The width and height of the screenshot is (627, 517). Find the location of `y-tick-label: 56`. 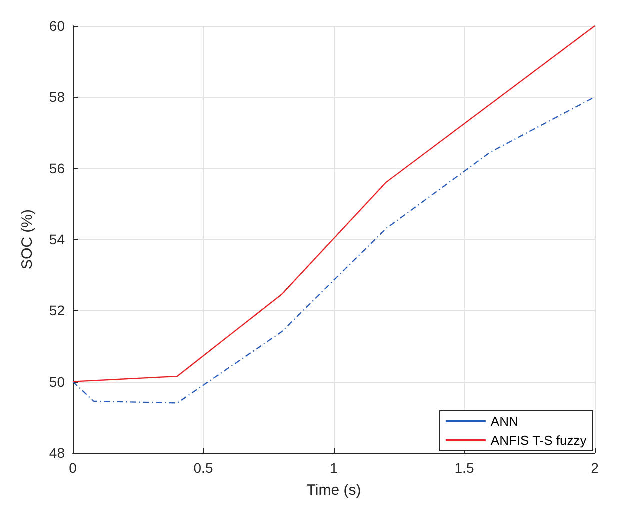

y-tick-label: 56 is located at coordinates (57, 168).